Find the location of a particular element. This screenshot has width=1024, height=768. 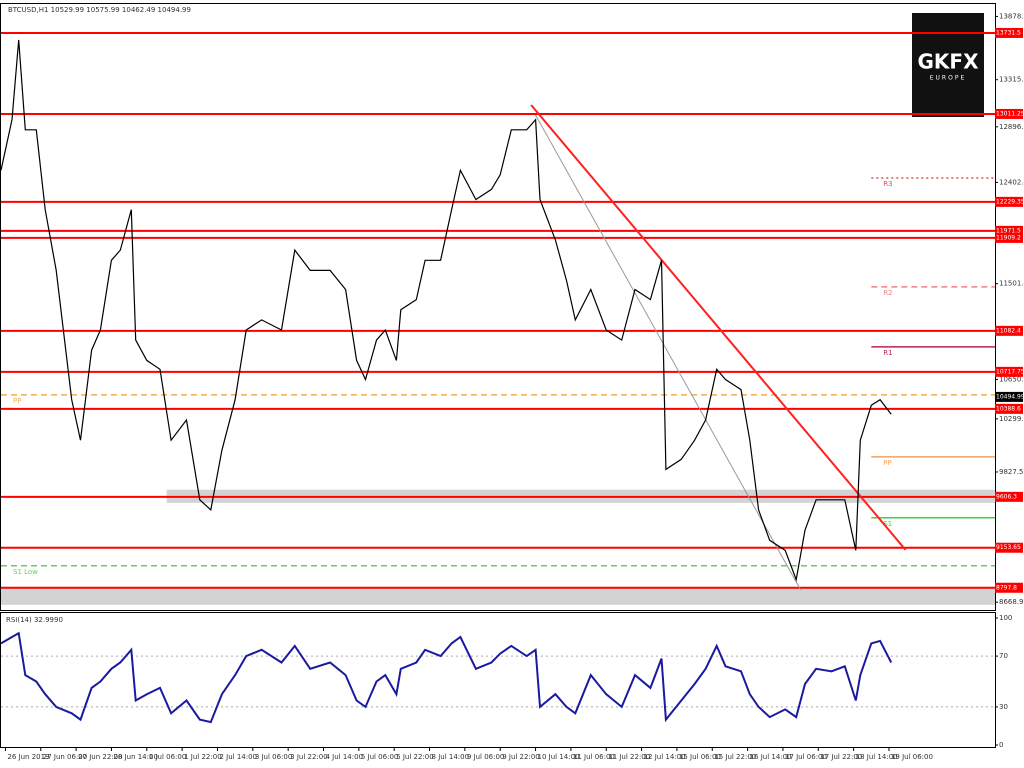

level-label: 9153.65 is located at coordinates (1008, 547).